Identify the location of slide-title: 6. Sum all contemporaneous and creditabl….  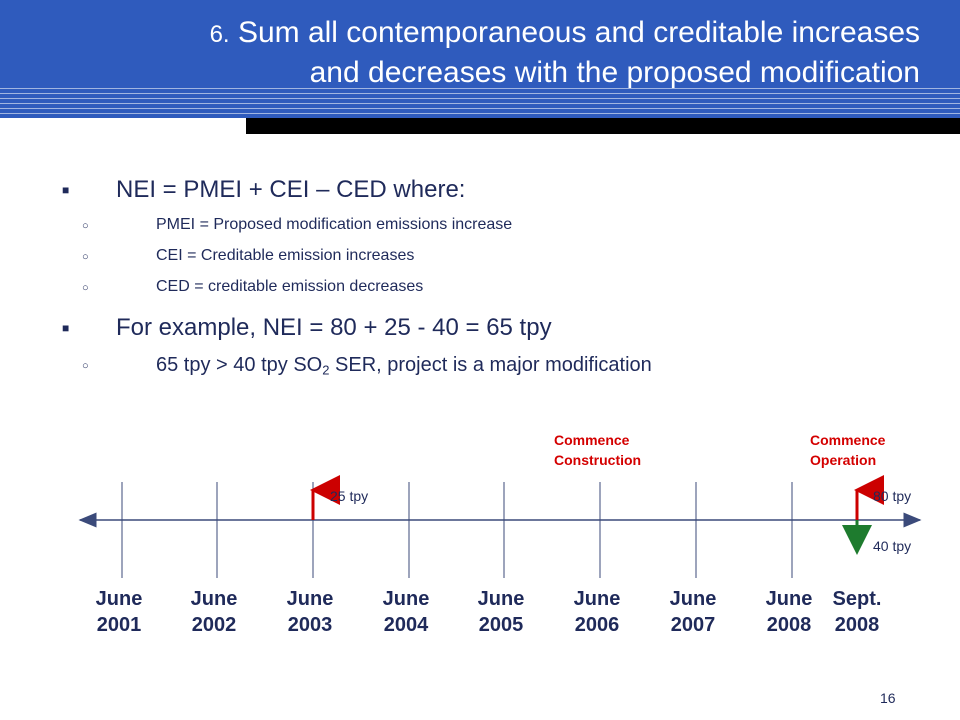
(480, 53).